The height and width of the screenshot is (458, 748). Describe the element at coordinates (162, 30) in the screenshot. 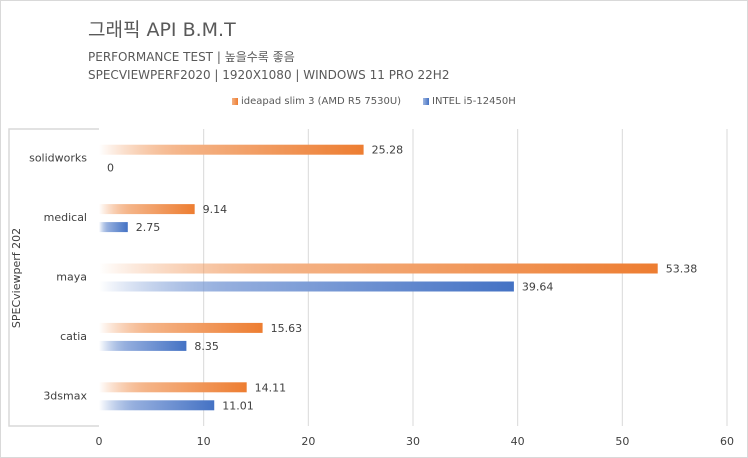

I see `chart-title: 그래픽 API B.M.T` at that location.